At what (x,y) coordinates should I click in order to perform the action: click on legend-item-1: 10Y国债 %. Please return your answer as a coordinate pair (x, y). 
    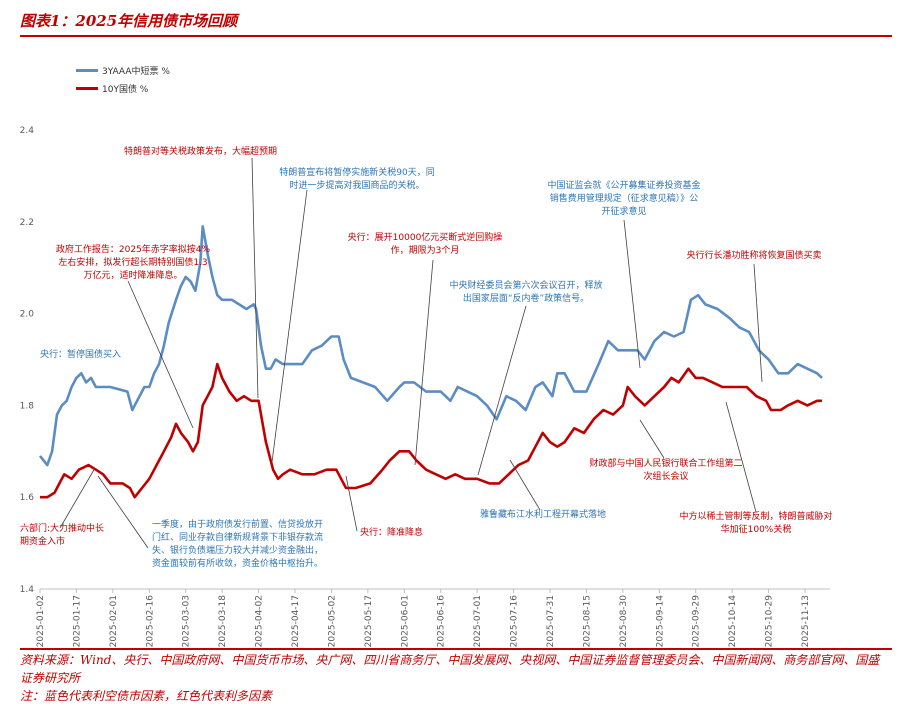
    Looking at the image, I should click on (112, 88).